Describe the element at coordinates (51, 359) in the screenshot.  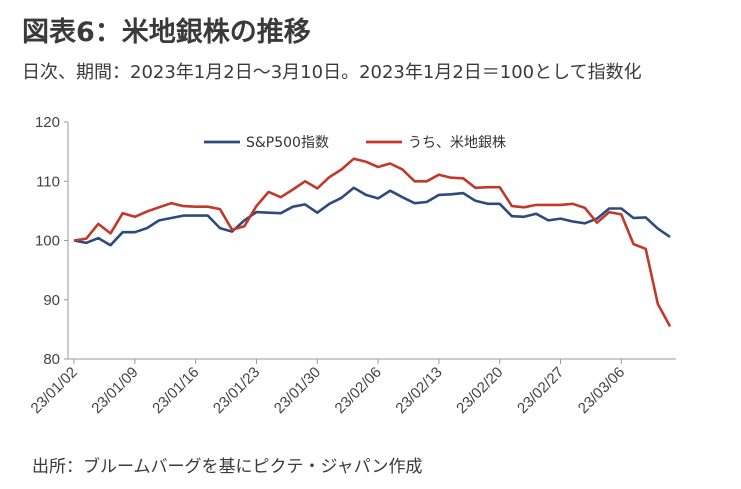
I see `y-tick-label: 80` at that location.